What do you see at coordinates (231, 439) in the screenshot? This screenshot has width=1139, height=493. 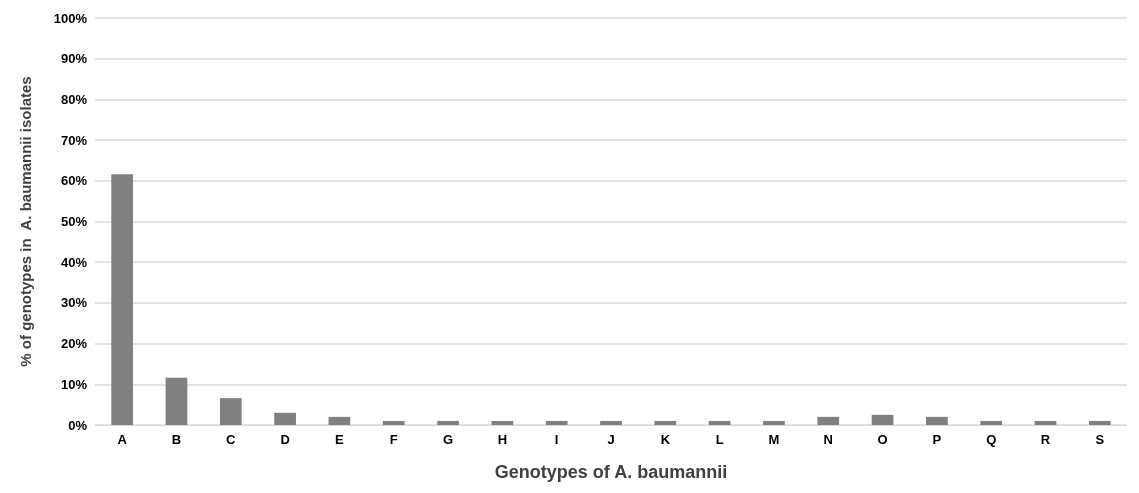 I see `x-tick-label: C` at bounding box center [231, 439].